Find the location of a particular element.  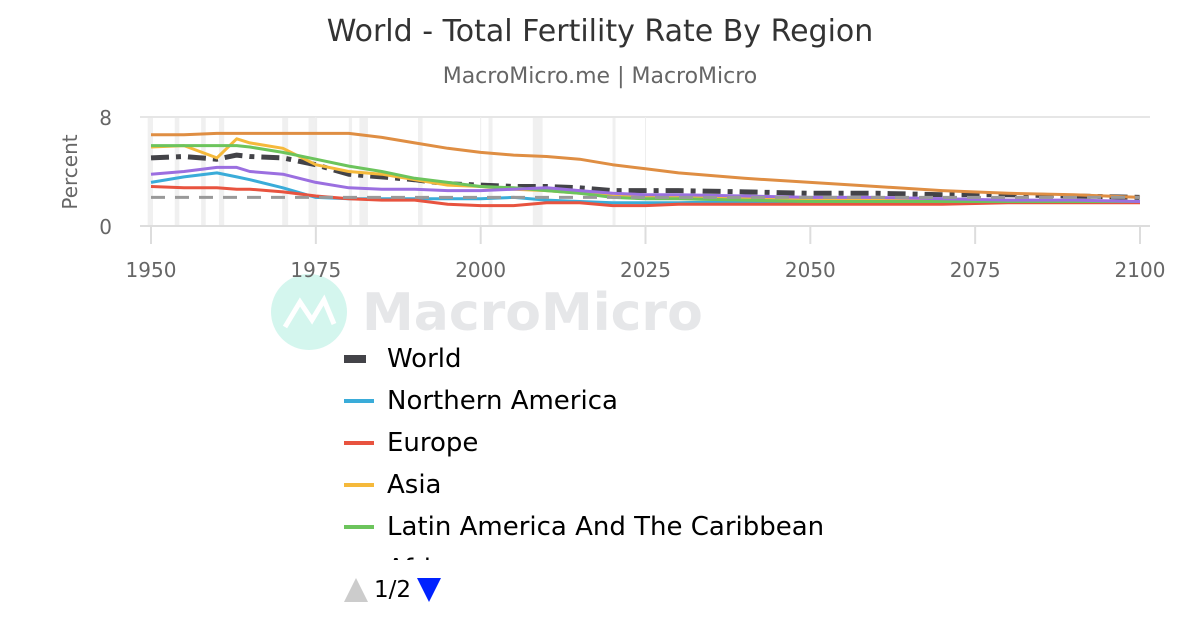

x-tick-label: 2000 is located at coordinates (480, 270).